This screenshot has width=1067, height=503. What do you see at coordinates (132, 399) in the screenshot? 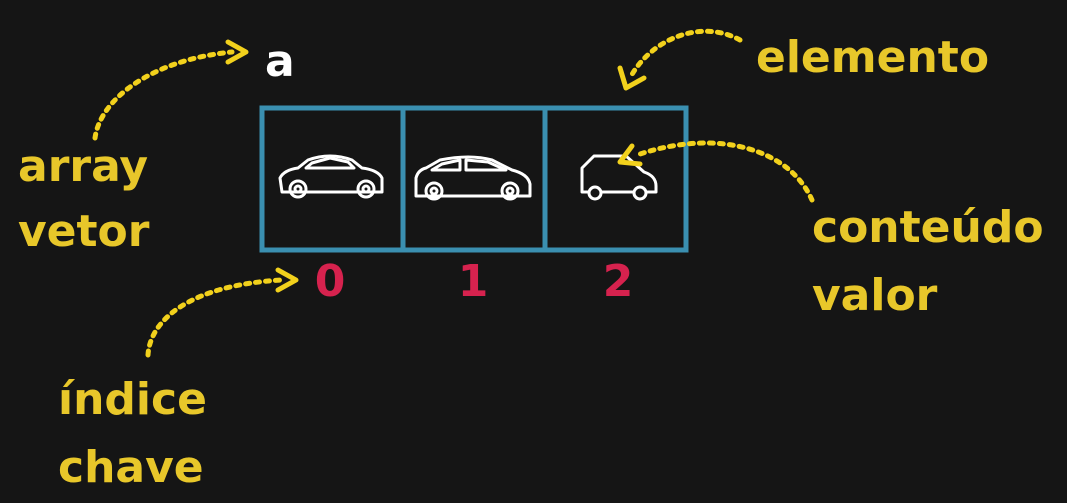
I see `label-indice: índice` at bounding box center [132, 399].